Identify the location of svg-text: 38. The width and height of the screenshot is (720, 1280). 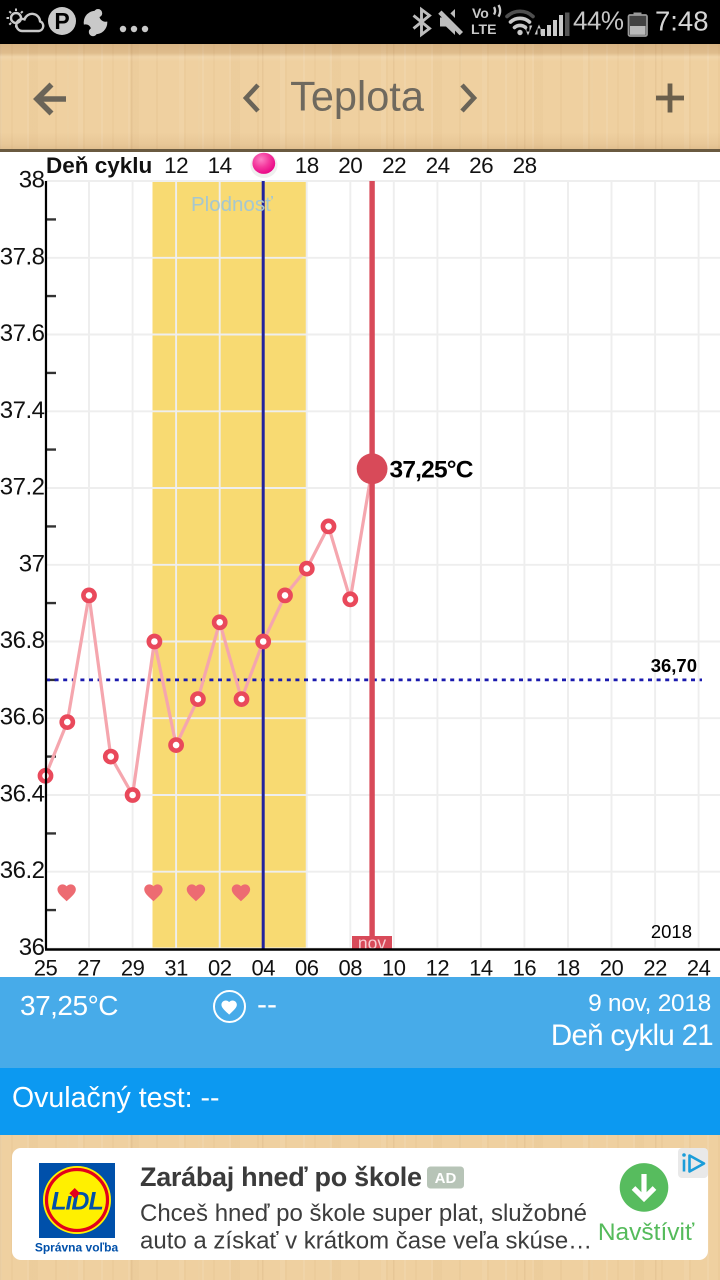
(32, 180).